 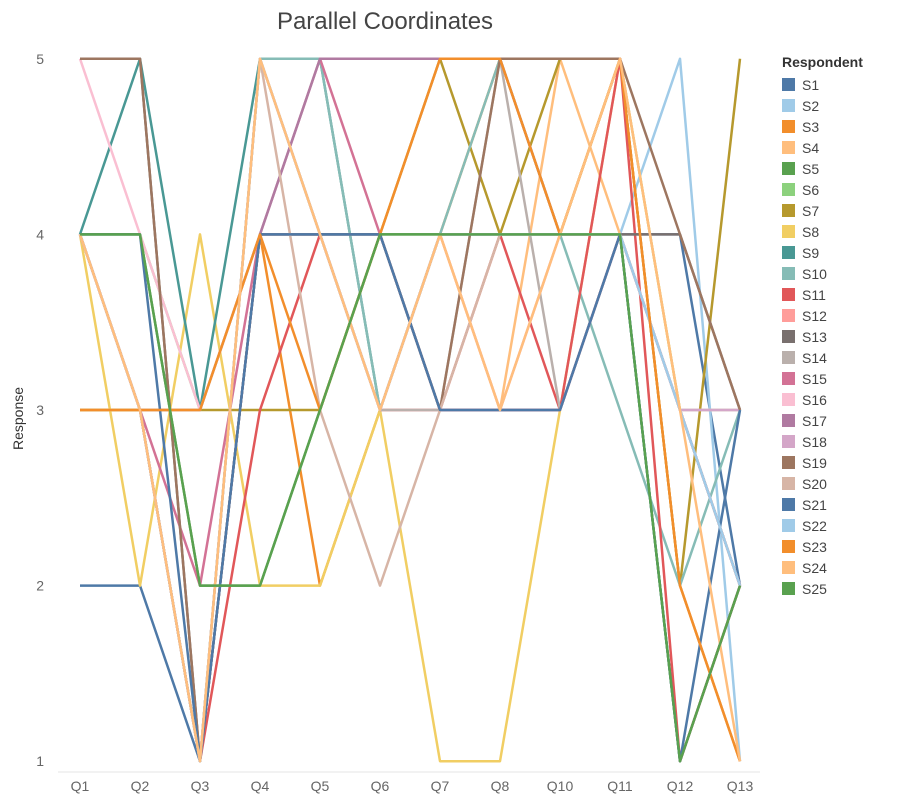 What do you see at coordinates (200, 786) in the screenshot?
I see `x-tick-label-q3: Q3` at bounding box center [200, 786].